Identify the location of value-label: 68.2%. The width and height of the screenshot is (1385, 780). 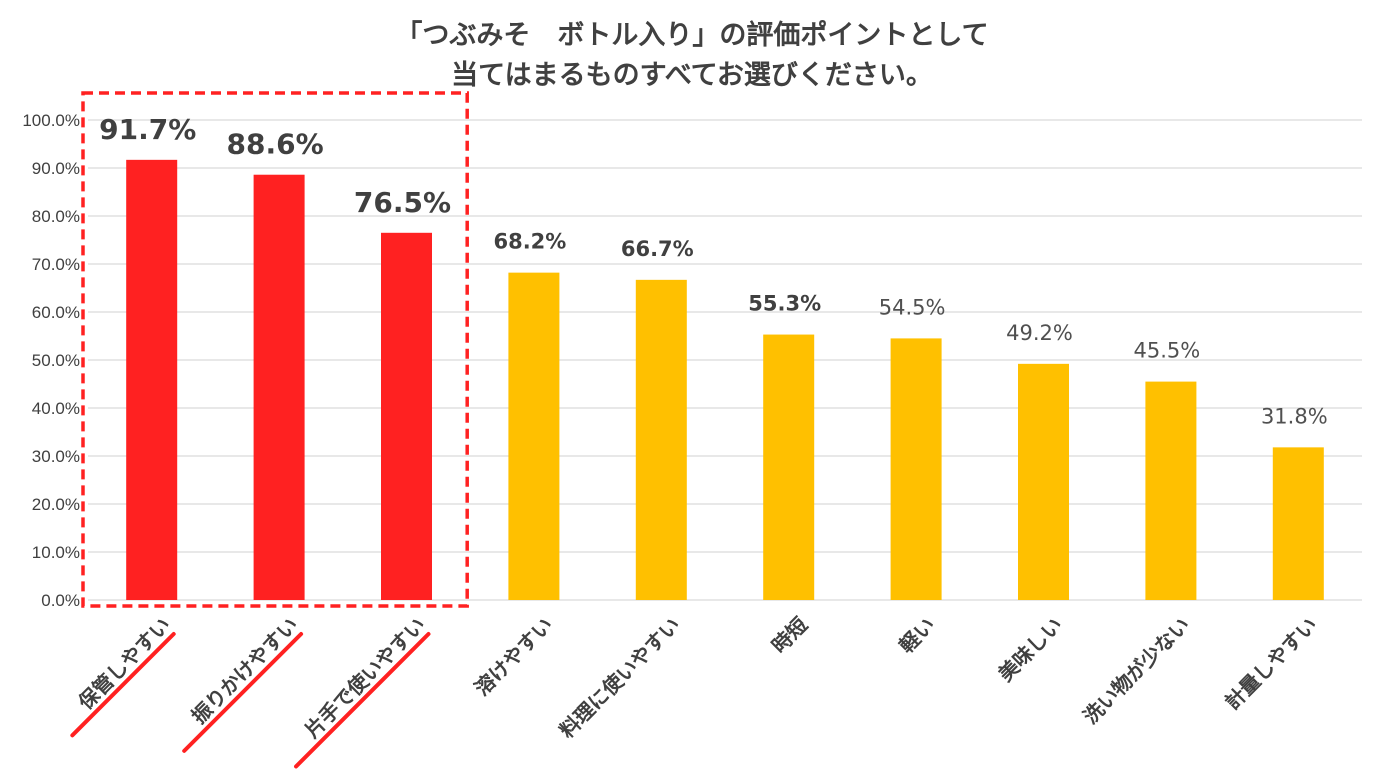
(529, 242).